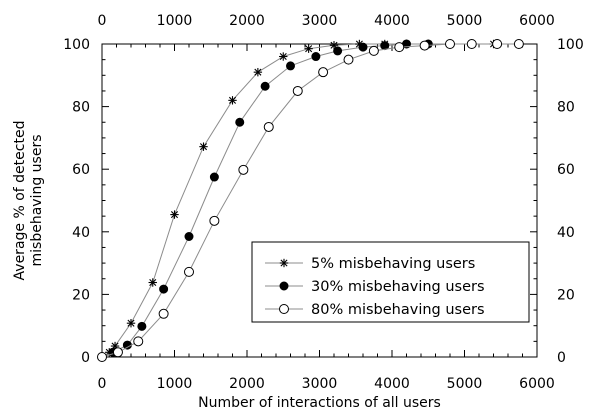 The width and height of the screenshot is (590, 415). What do you see at coordinates (102, 384) in the screenshot?
I see `x-tick-label-bottom: 0` at bounding box center [102, 384].